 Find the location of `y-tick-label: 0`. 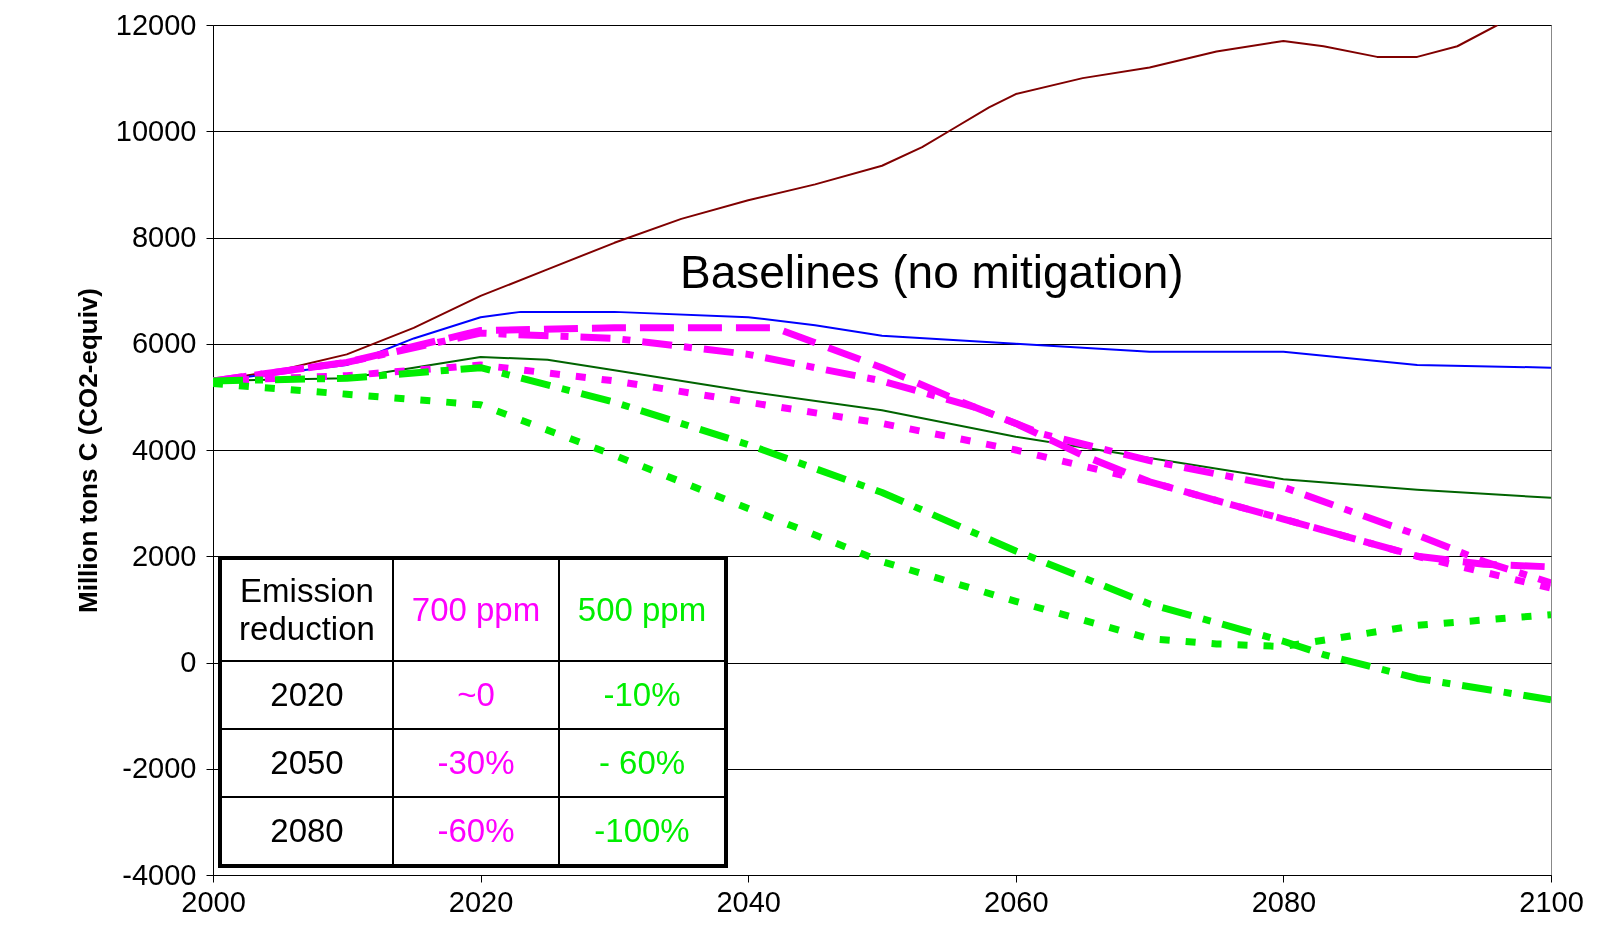

y-tick-label: 0 is located at coordinates (188, 662).